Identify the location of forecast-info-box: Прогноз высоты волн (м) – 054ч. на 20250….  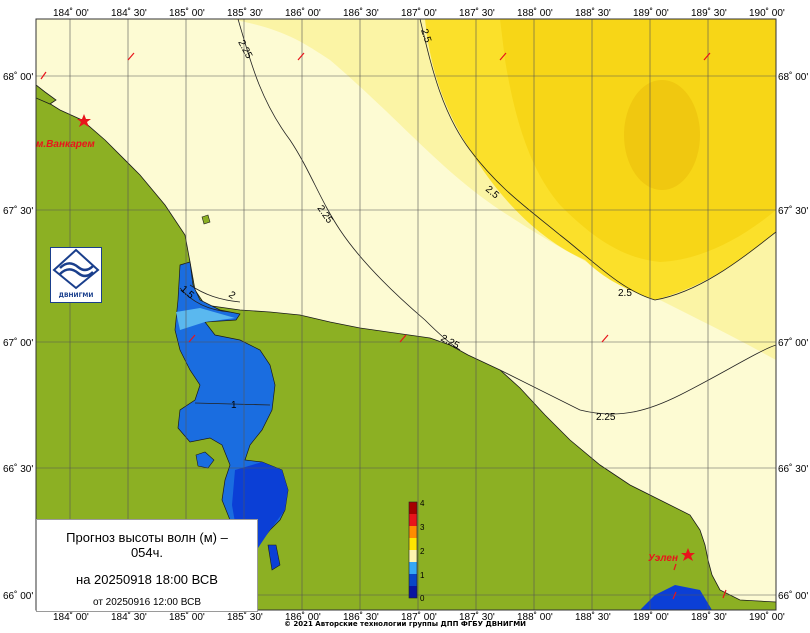
(147, 565).